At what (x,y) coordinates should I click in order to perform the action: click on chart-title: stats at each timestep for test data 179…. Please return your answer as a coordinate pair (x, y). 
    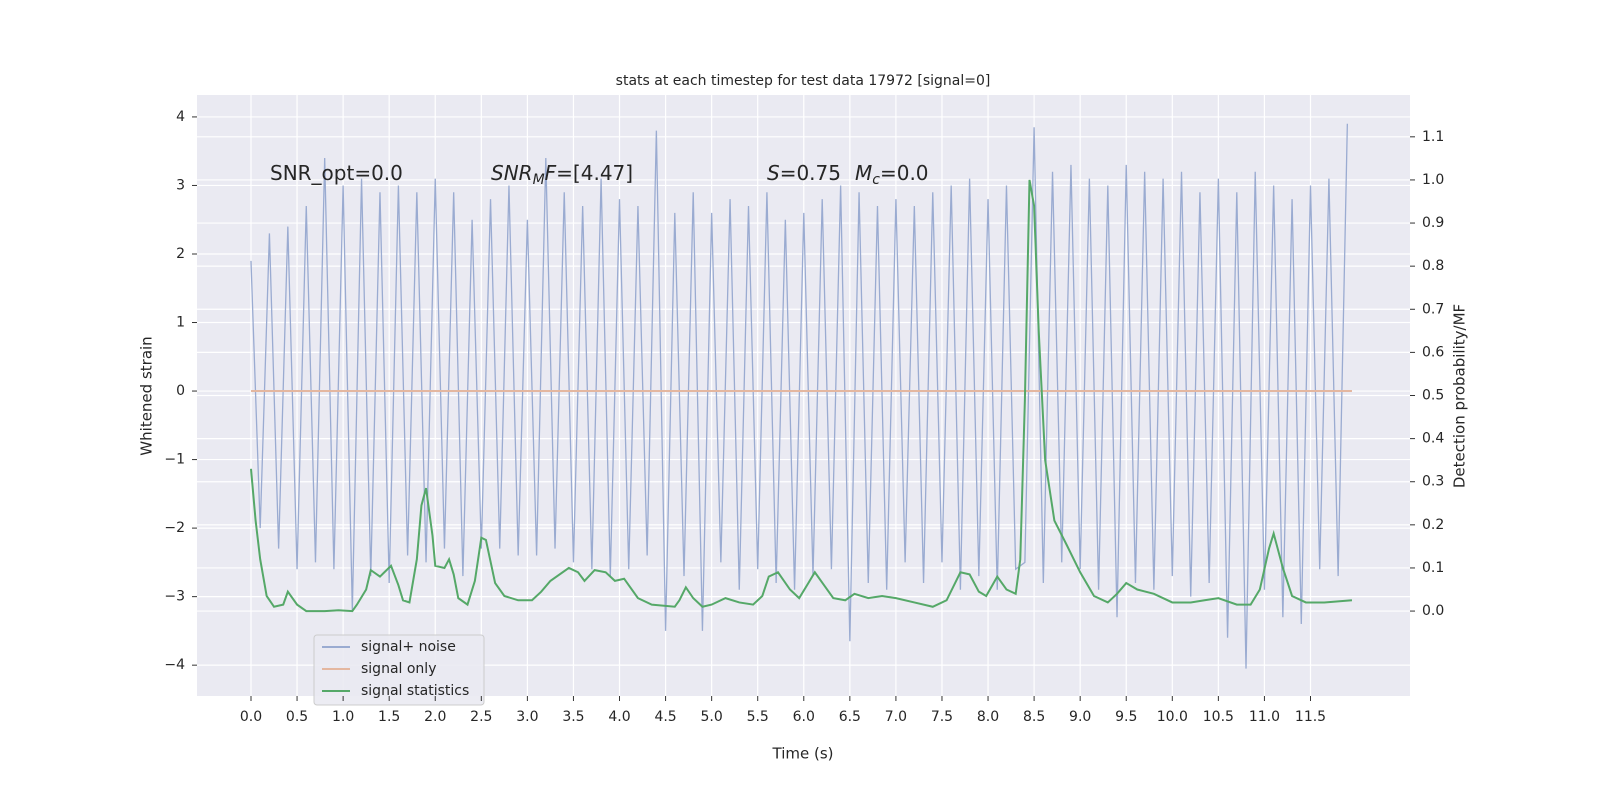
    Looking at the image, I should click on (803, 81).